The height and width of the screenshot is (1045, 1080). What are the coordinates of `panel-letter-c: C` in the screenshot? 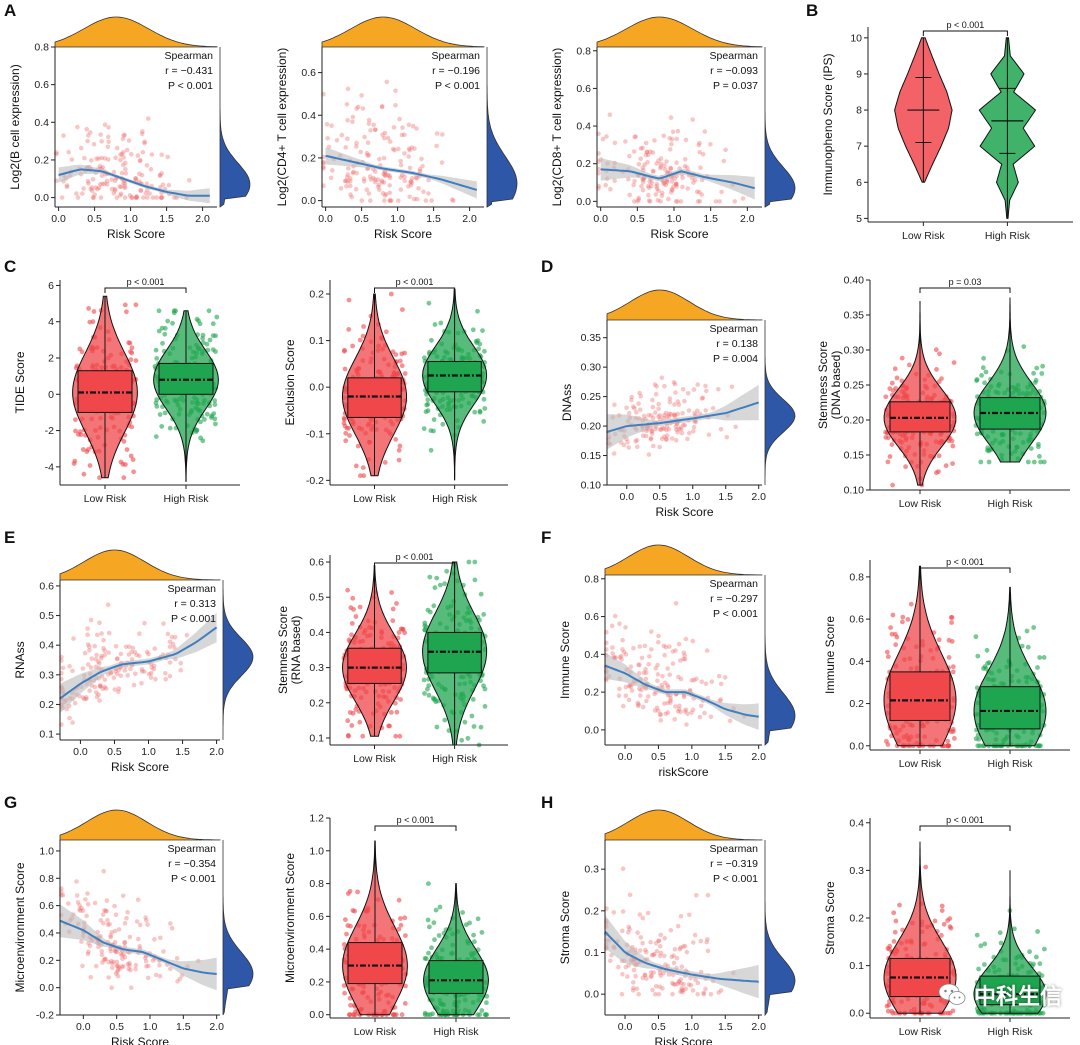 It's located at (10, 266).